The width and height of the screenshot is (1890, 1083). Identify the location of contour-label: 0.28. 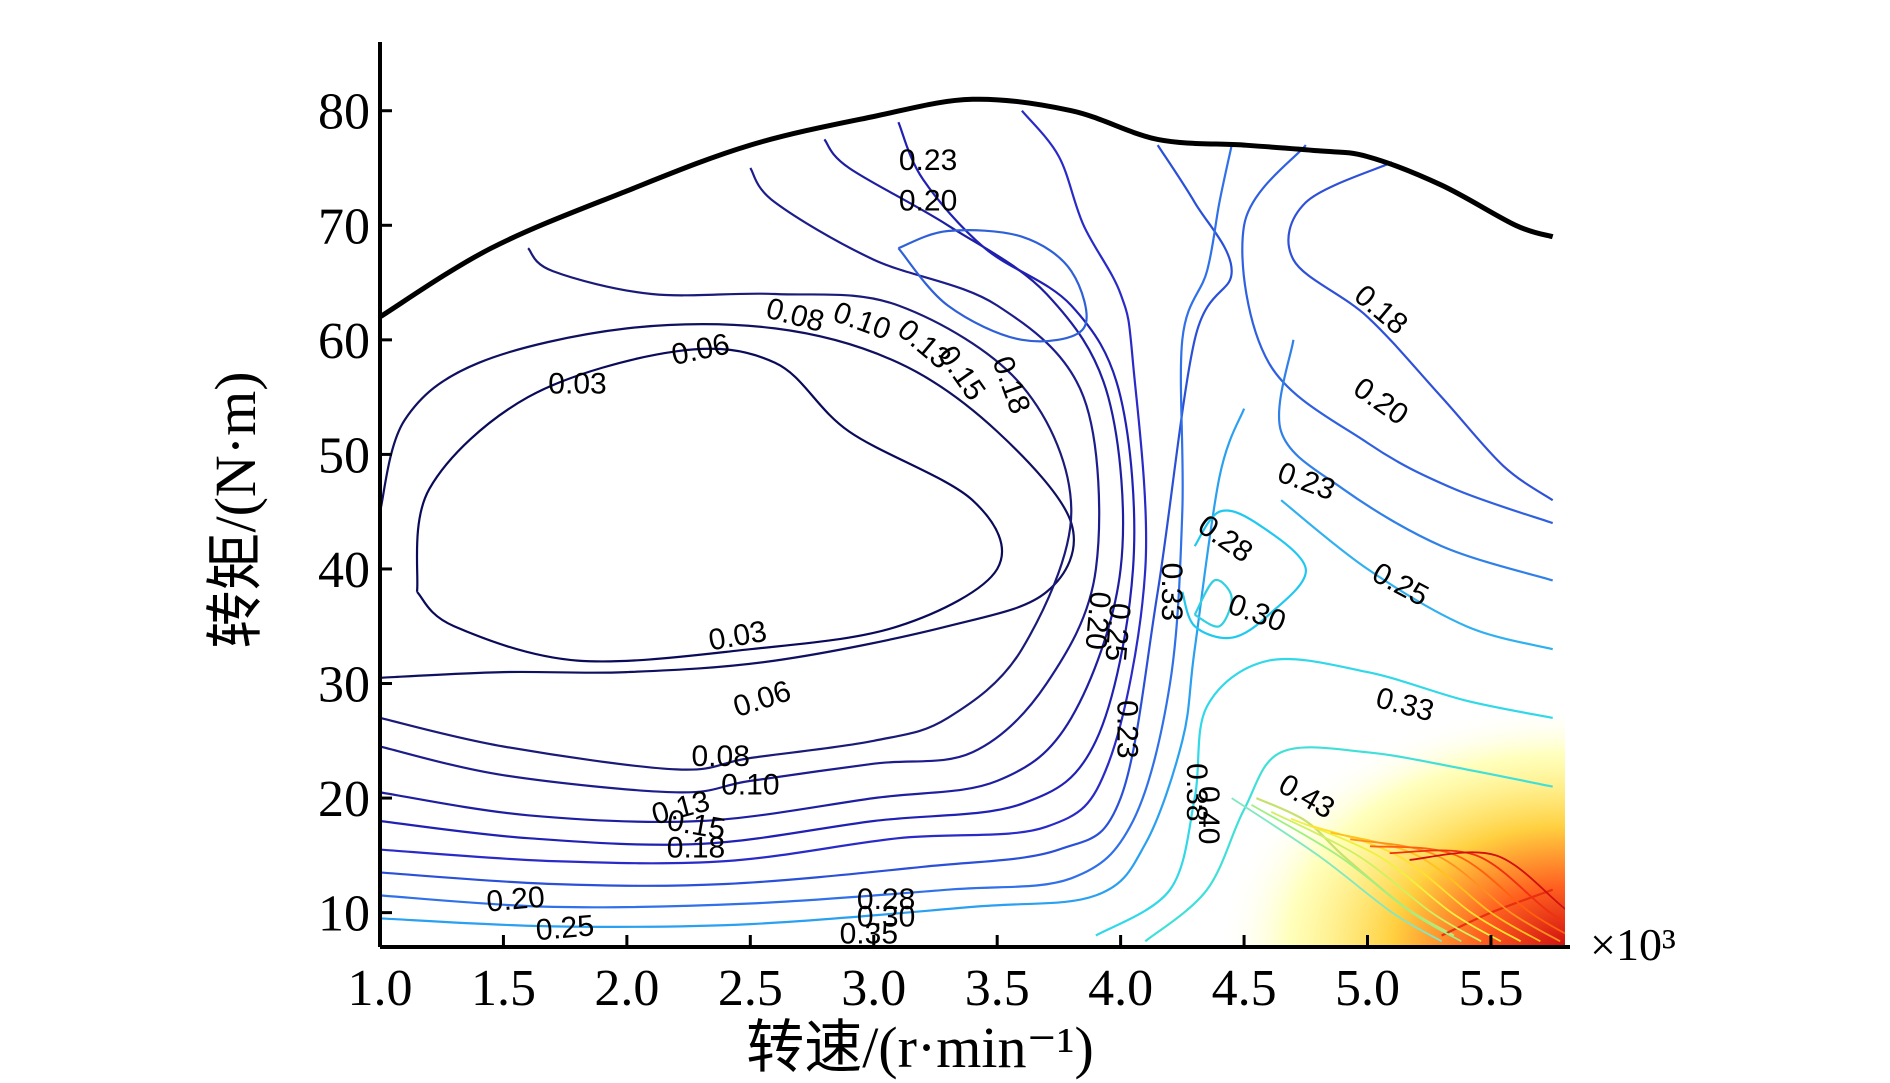
(886, 899).